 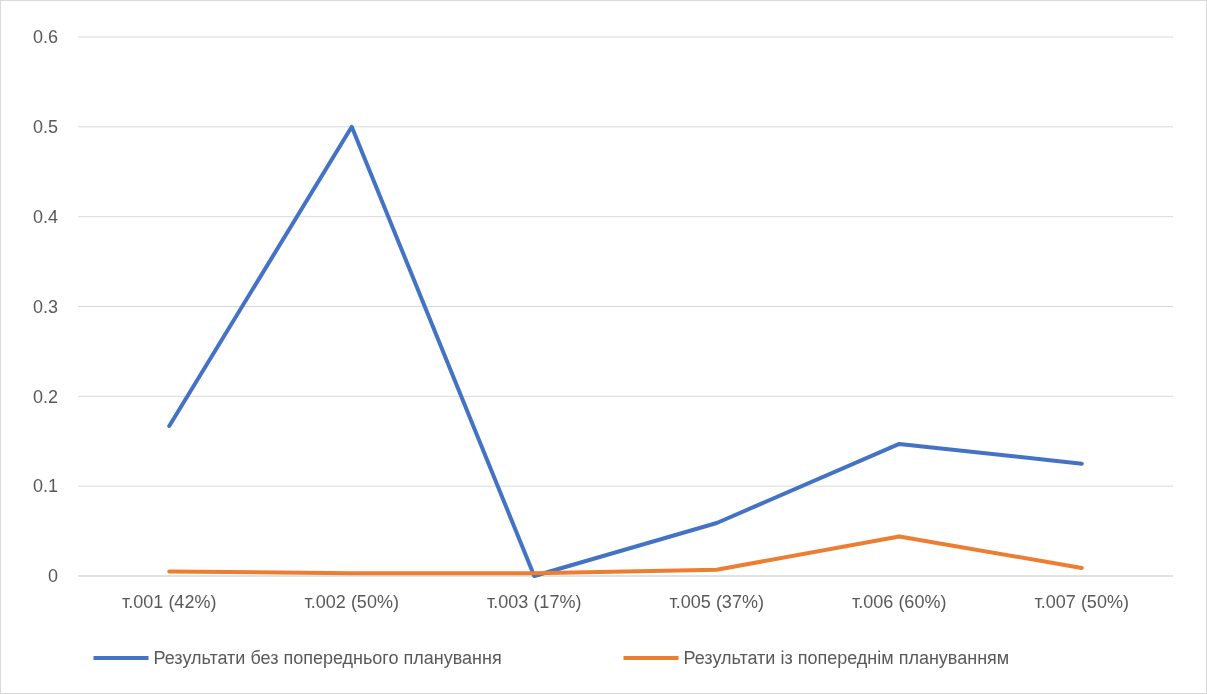 I want to click on y-tick-label: 0.4, so click(x=45, y=216).